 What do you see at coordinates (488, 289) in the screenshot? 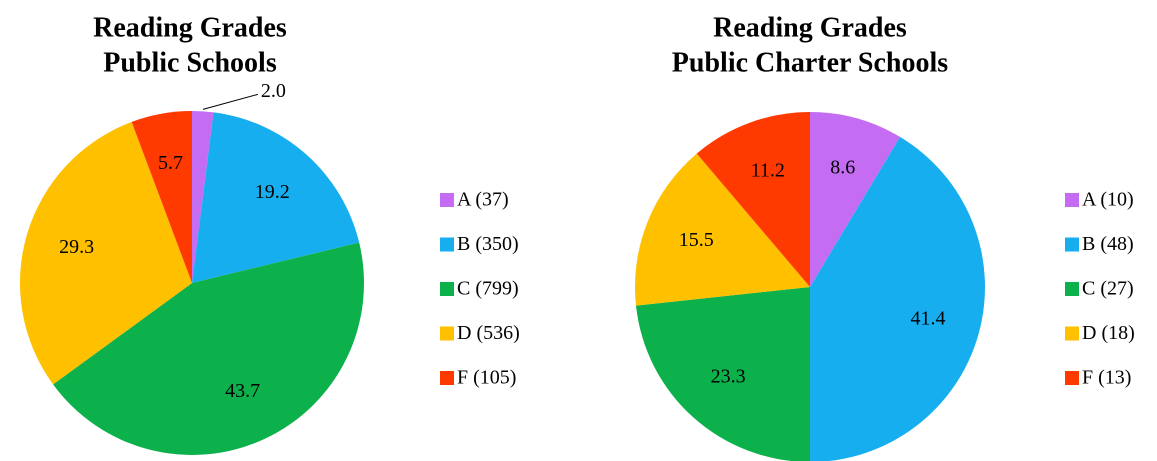
I see `legend-label: C (799)` at bounding box center [488, 289].